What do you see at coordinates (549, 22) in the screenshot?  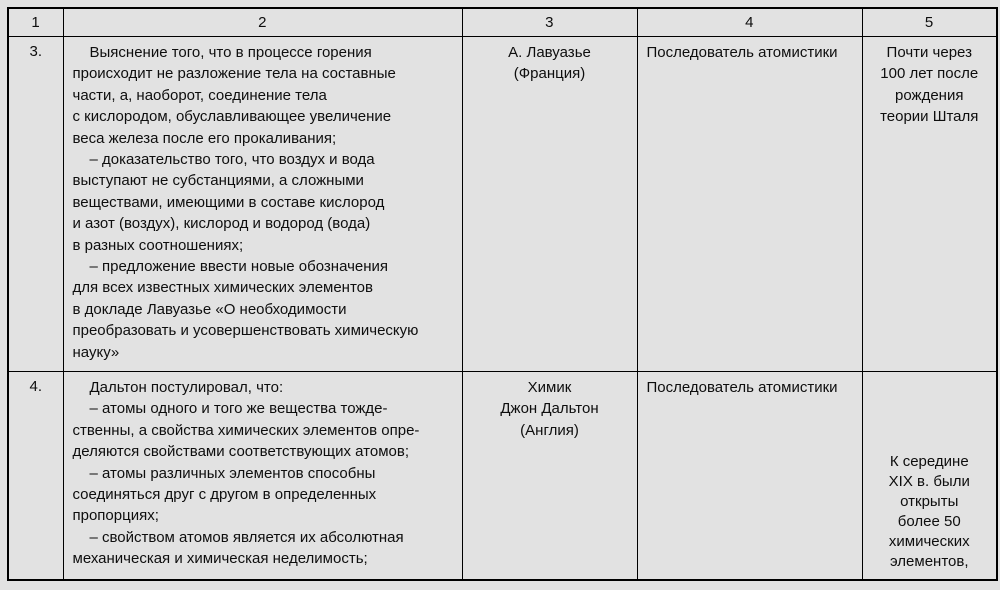 I see `header-cell-3: 3` at bounding box center [549, 22].